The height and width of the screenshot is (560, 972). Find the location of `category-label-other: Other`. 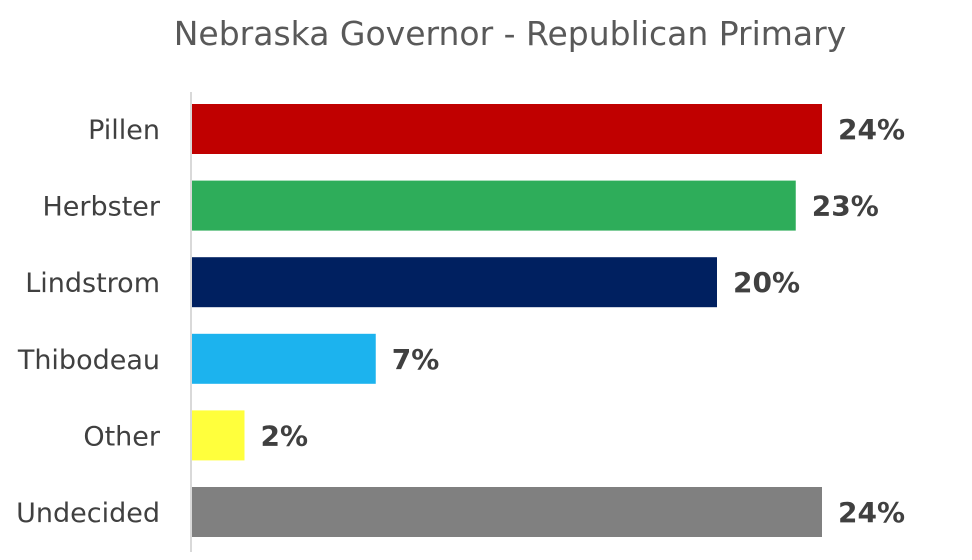

category-label-other: Other is located at coordinates (122, 436).